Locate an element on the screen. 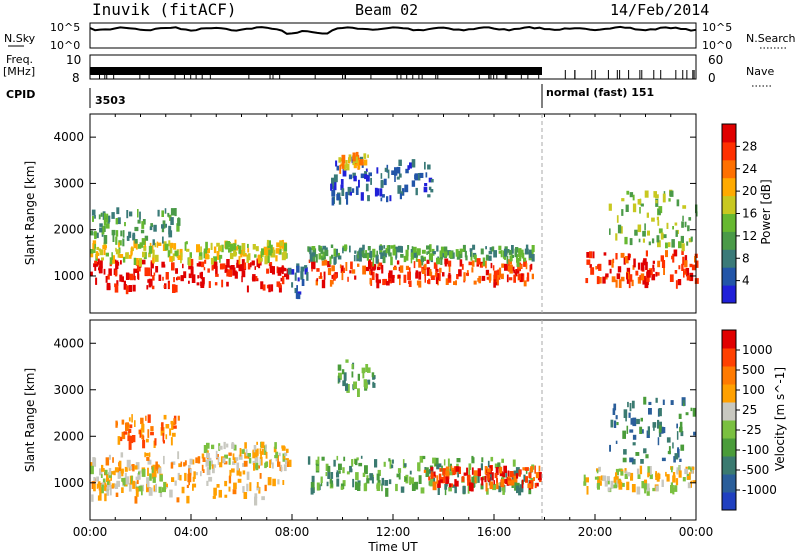  y-tick-label: 2000 is located at coordinates (68, 230).